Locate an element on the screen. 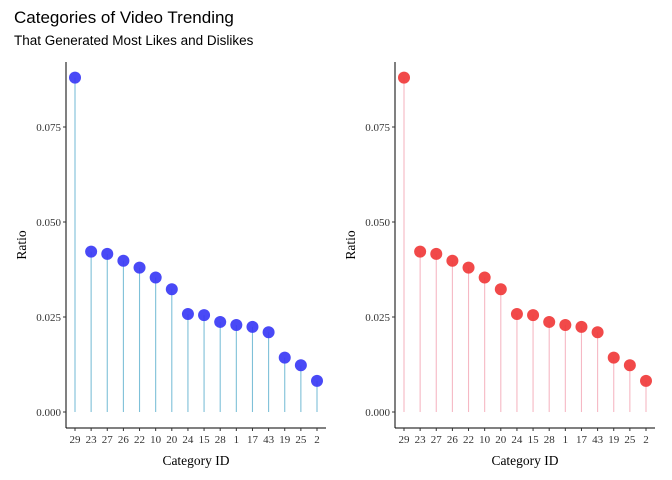 Image resolution: width=672 pixels, height=480 pixels. chart-subtitle: That Generated Most Likes and Dislikes is located at coordinates (134, 40).